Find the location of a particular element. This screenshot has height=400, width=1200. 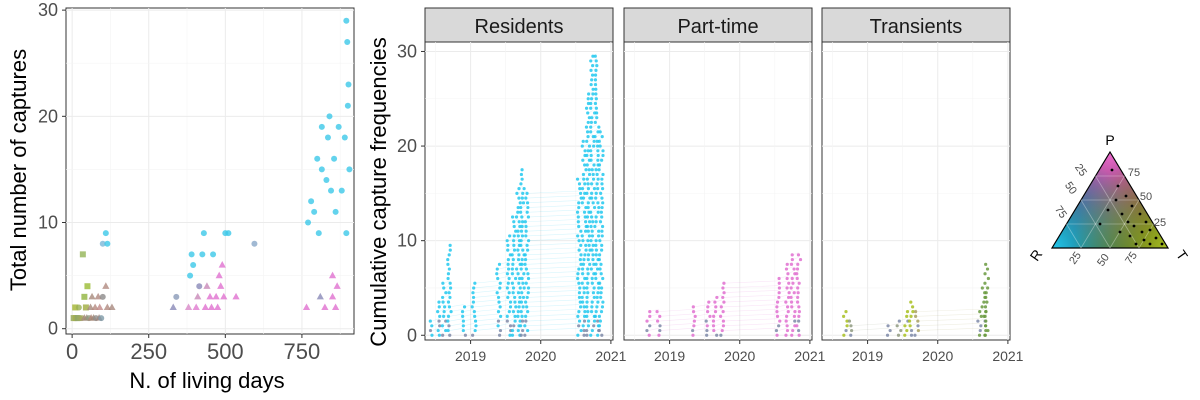

scatter-point-triangle is located at coordinates (92, 296).